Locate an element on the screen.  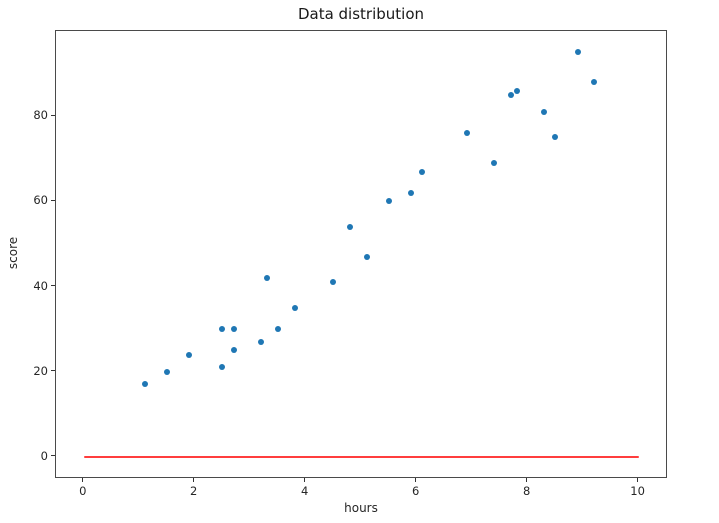
x-tick-label: 10 is located at coordinates (637, 491).